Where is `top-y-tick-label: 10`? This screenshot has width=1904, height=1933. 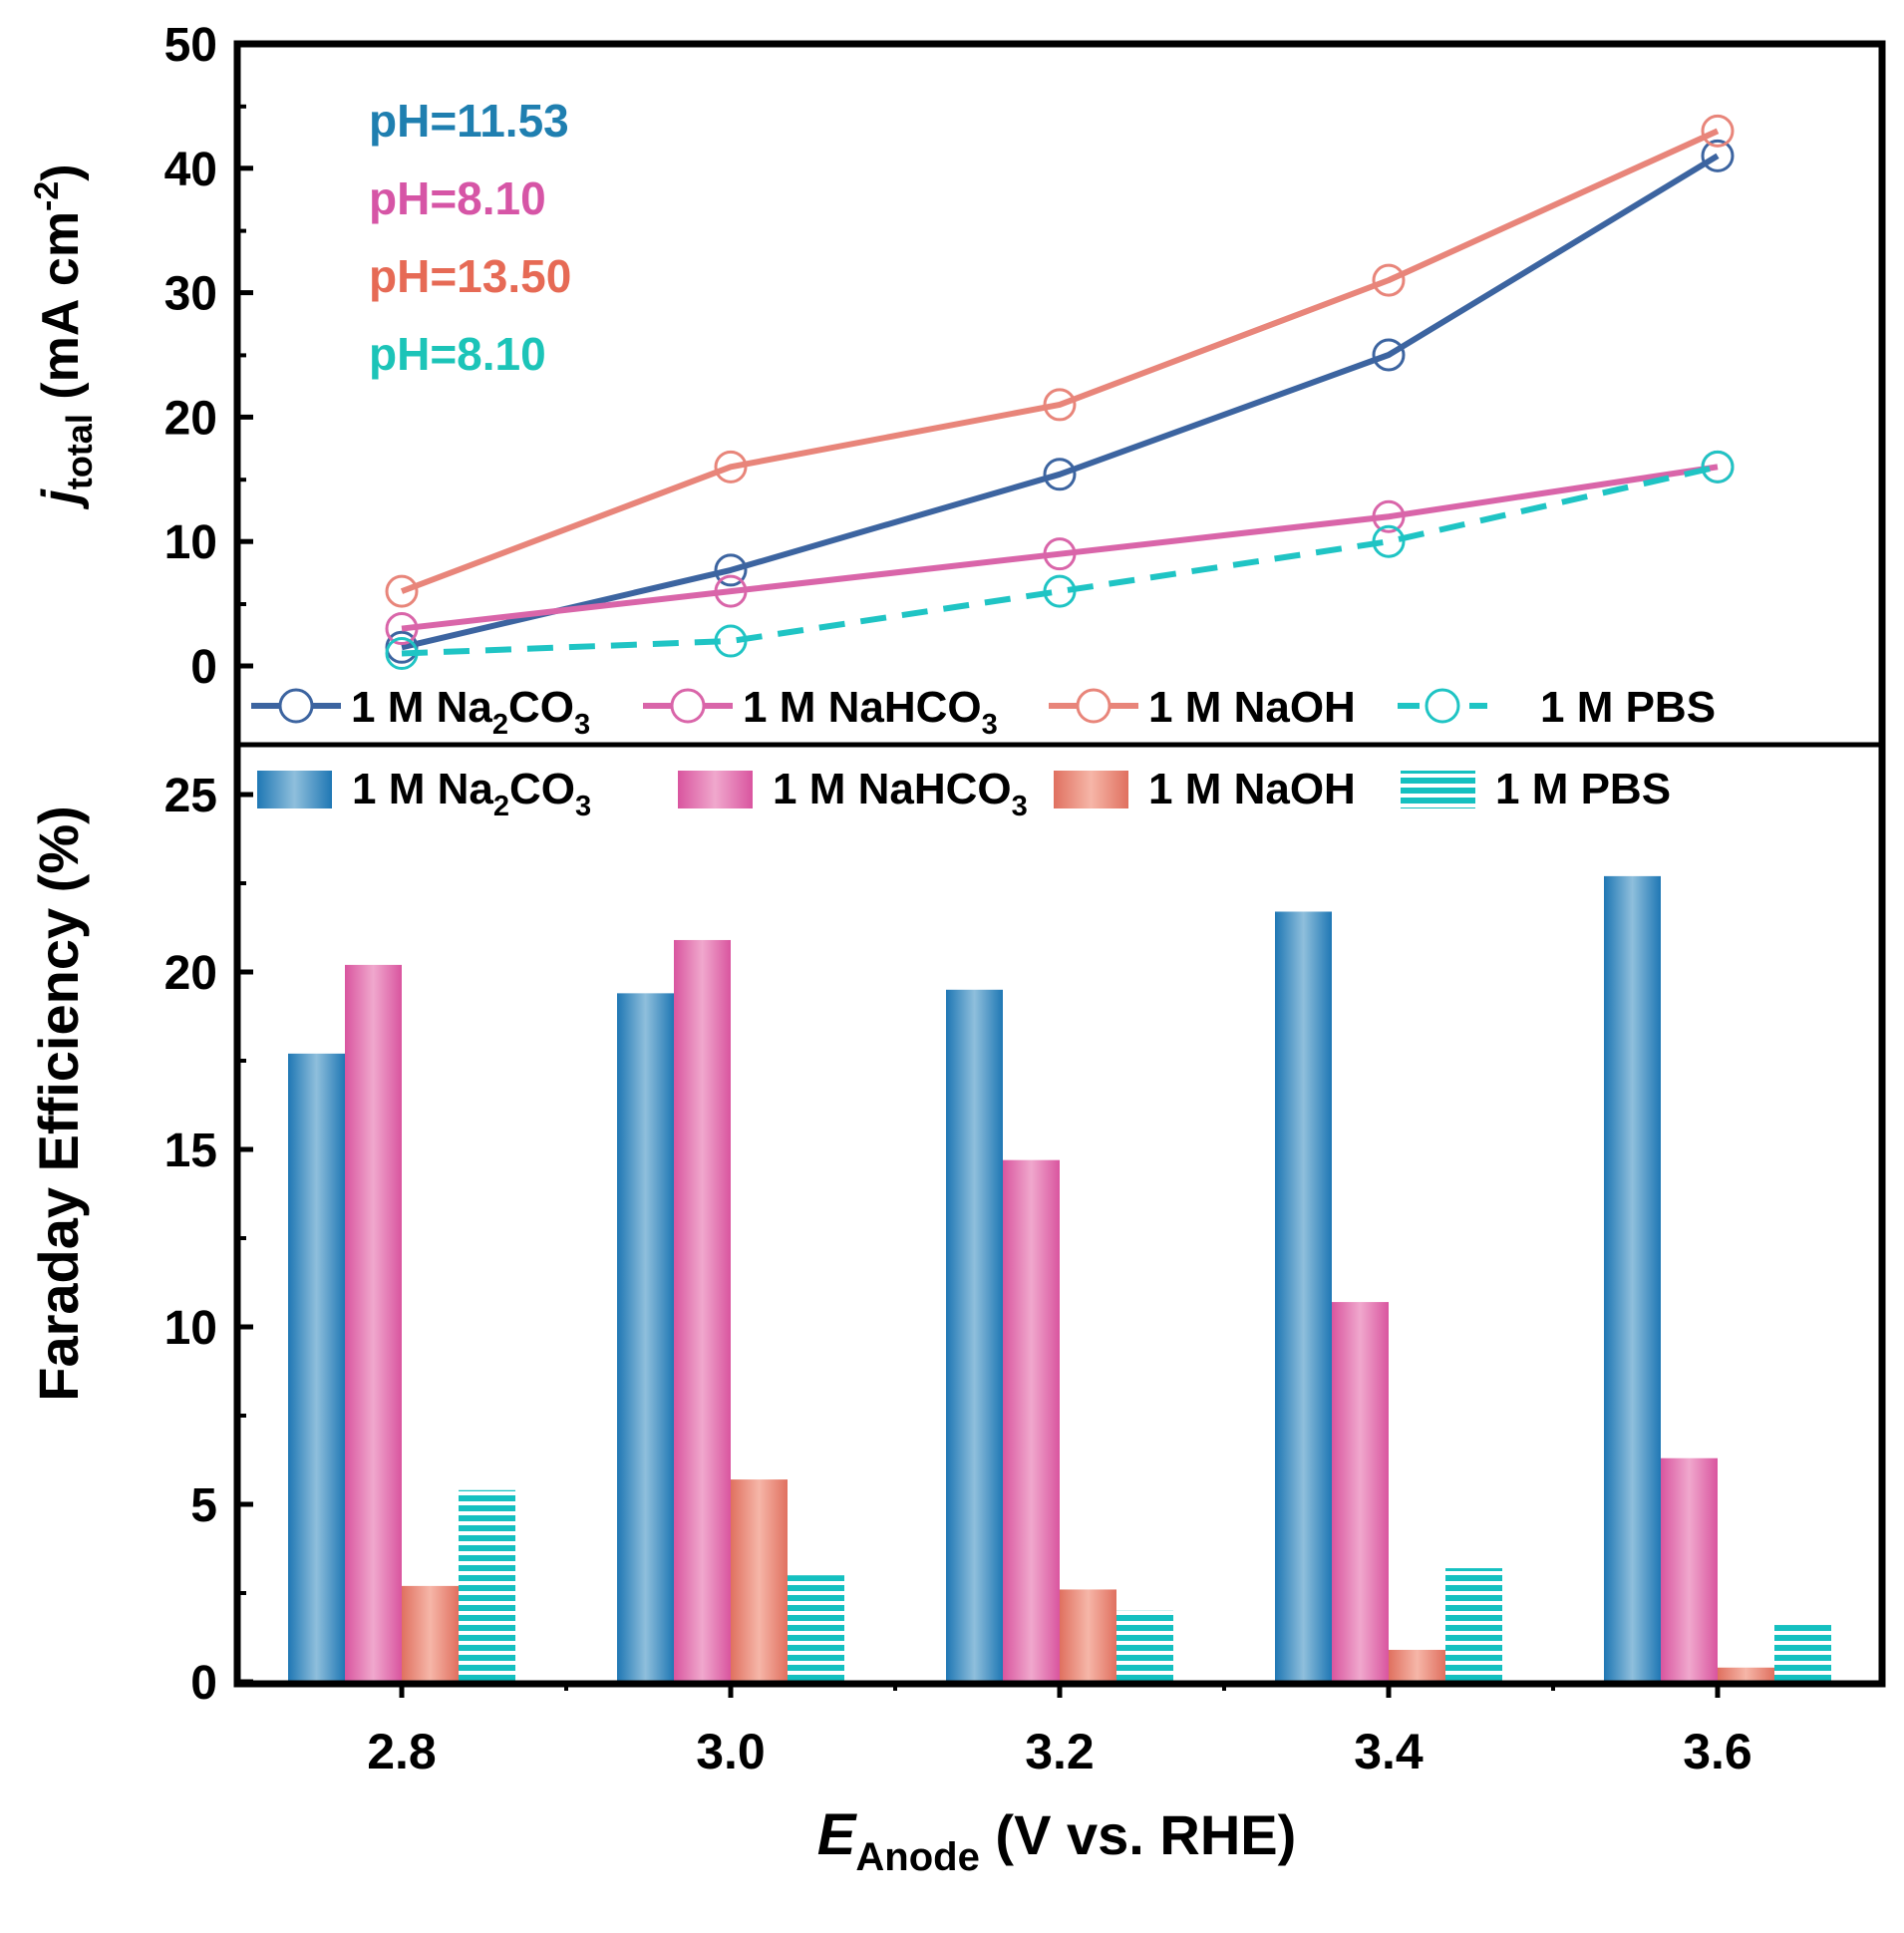
top-y-tick-label: 10 is located at coordinates (190, 542).